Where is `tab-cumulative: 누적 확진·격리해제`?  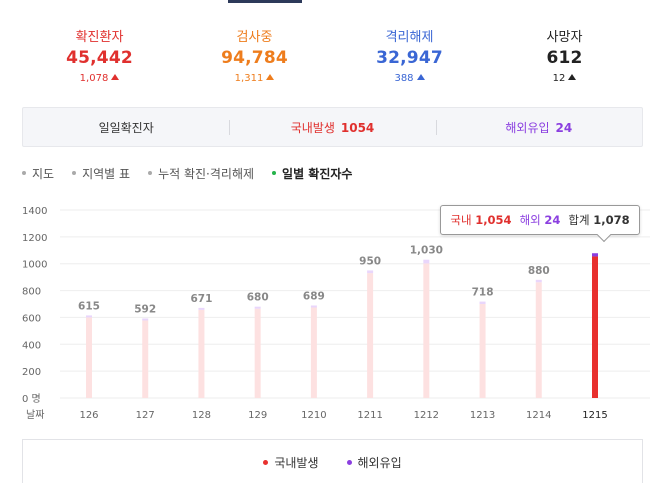
tab-cumulative: 누적 확진·격리해제 is located at coordinates (201, 174).